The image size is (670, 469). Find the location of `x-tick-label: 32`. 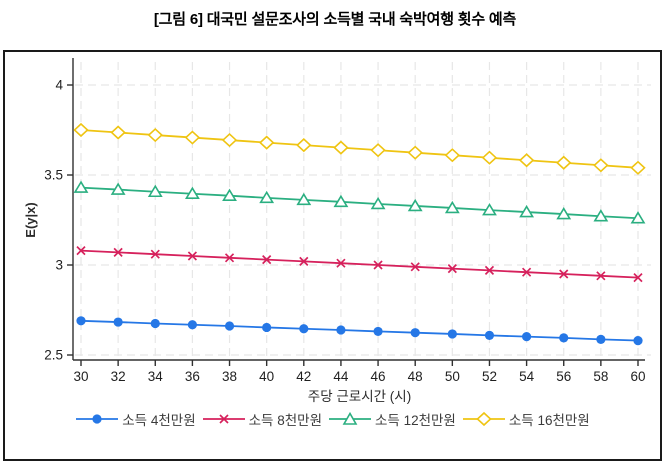

x-tick-label: 32 is located at coordinates (118, 376).